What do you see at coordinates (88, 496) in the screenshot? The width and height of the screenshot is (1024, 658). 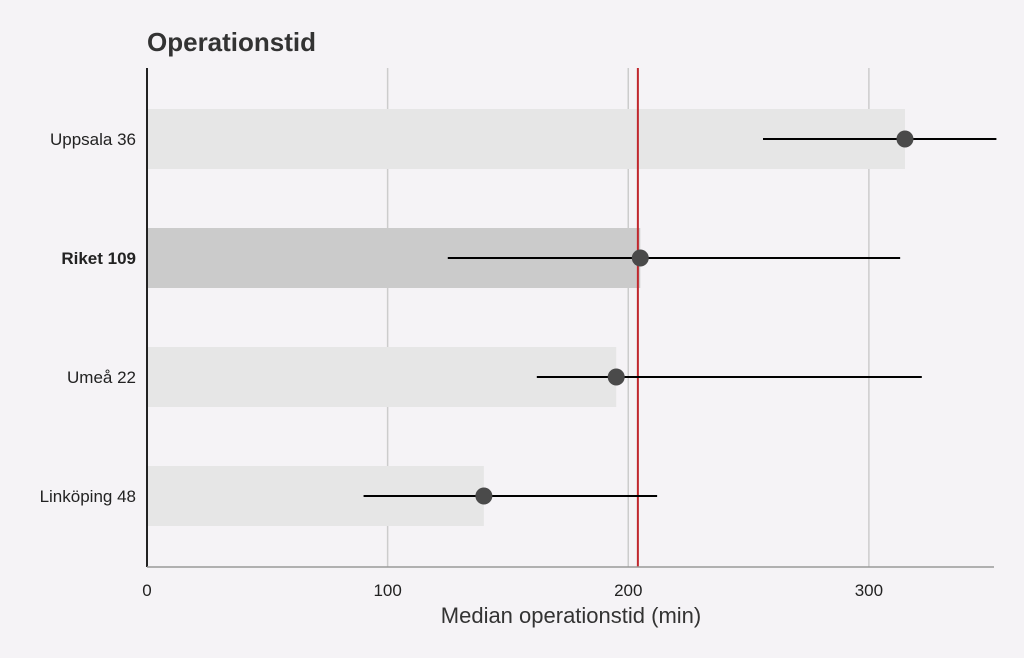 I see `category-label-3: Linköping 48` at bounding box center [88, 496].